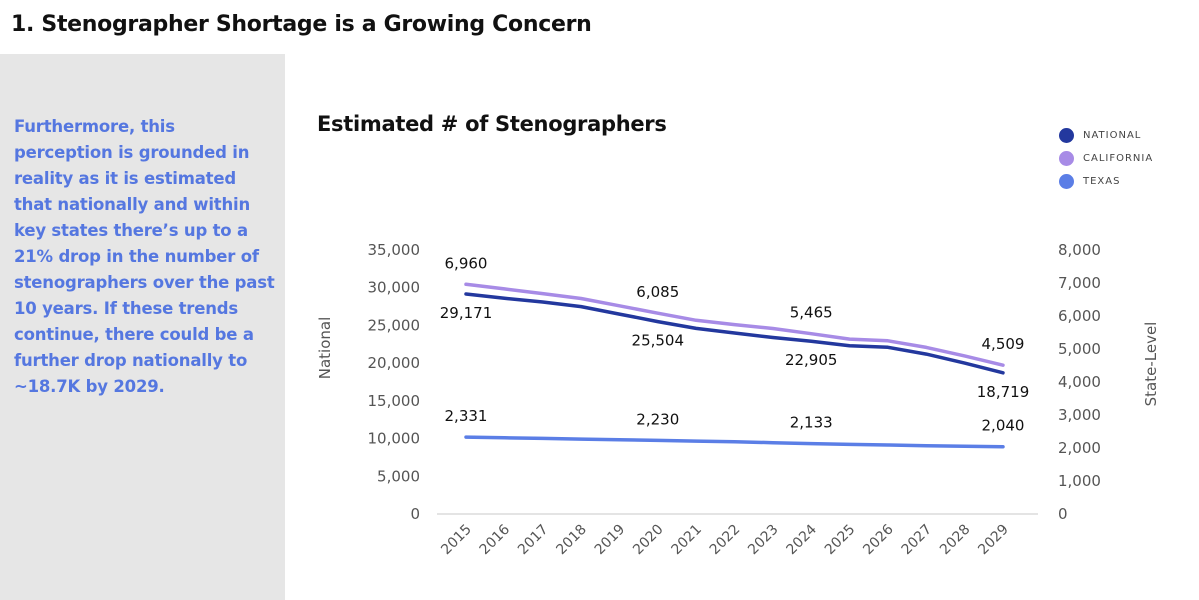  Describe the element at coordinates (1079, 415) in the screenshot. I see `y2-tick-label: 3,000` at that location.